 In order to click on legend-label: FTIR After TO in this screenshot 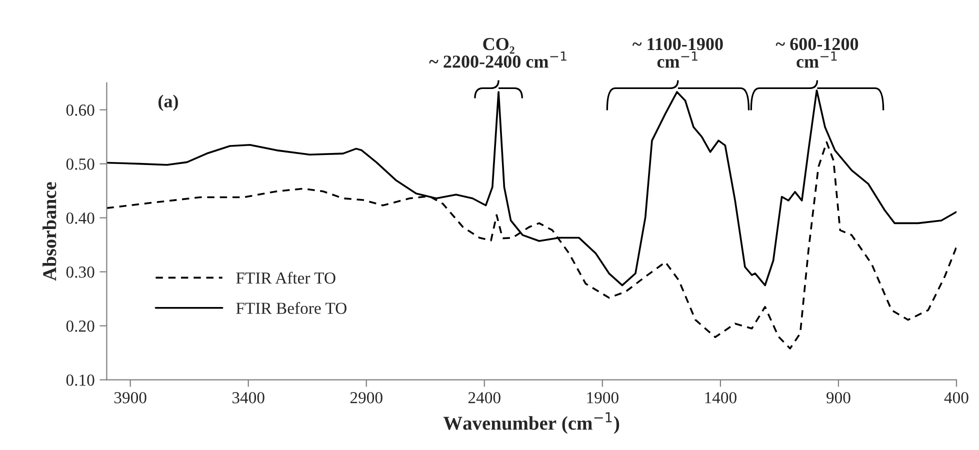, I will do `click(286, 278)`.